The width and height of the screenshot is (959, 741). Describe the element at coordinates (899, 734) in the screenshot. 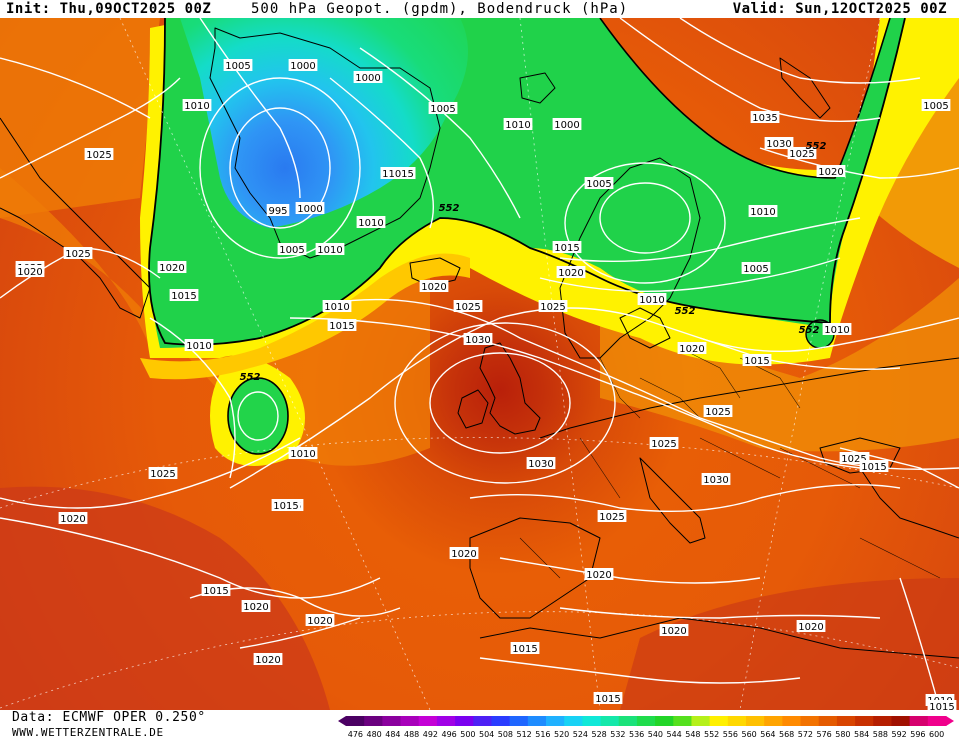

I see `colorbar-tick-label: 592` at that location.